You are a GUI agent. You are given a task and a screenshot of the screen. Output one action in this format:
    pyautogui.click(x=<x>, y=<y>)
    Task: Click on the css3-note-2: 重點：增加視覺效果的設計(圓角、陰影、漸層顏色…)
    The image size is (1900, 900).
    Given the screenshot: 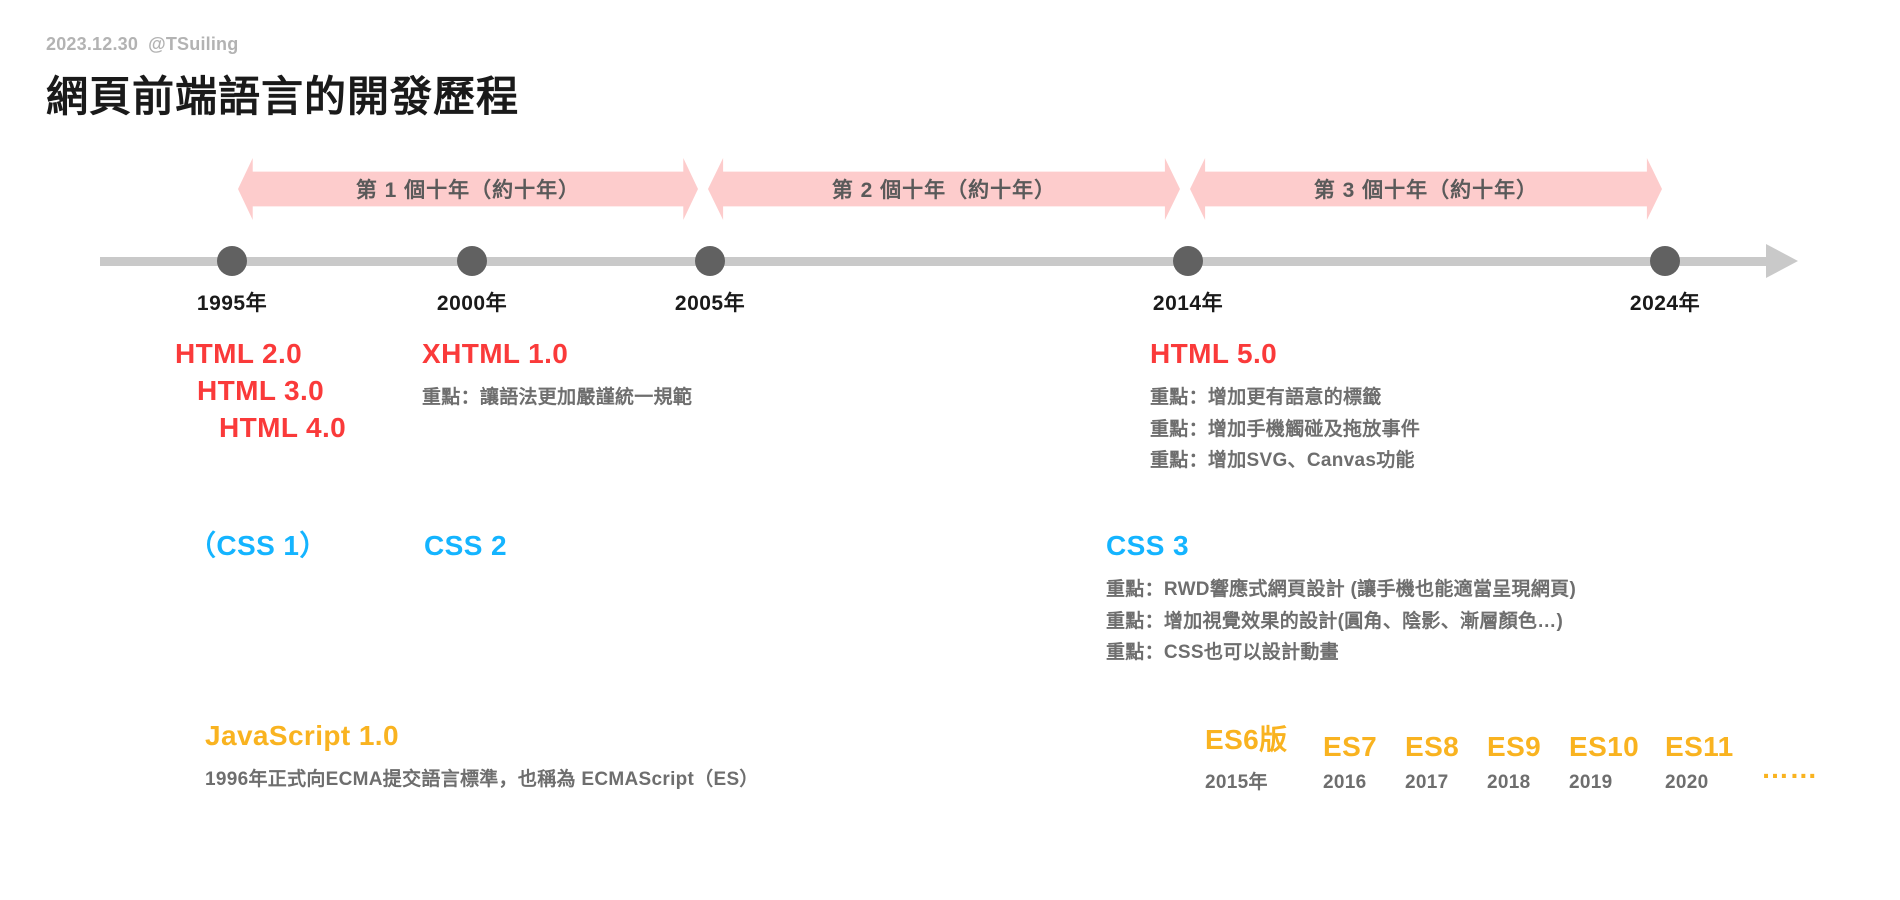 What is the action you would take?
    pyautogui.click(x=1335, y=621)
    